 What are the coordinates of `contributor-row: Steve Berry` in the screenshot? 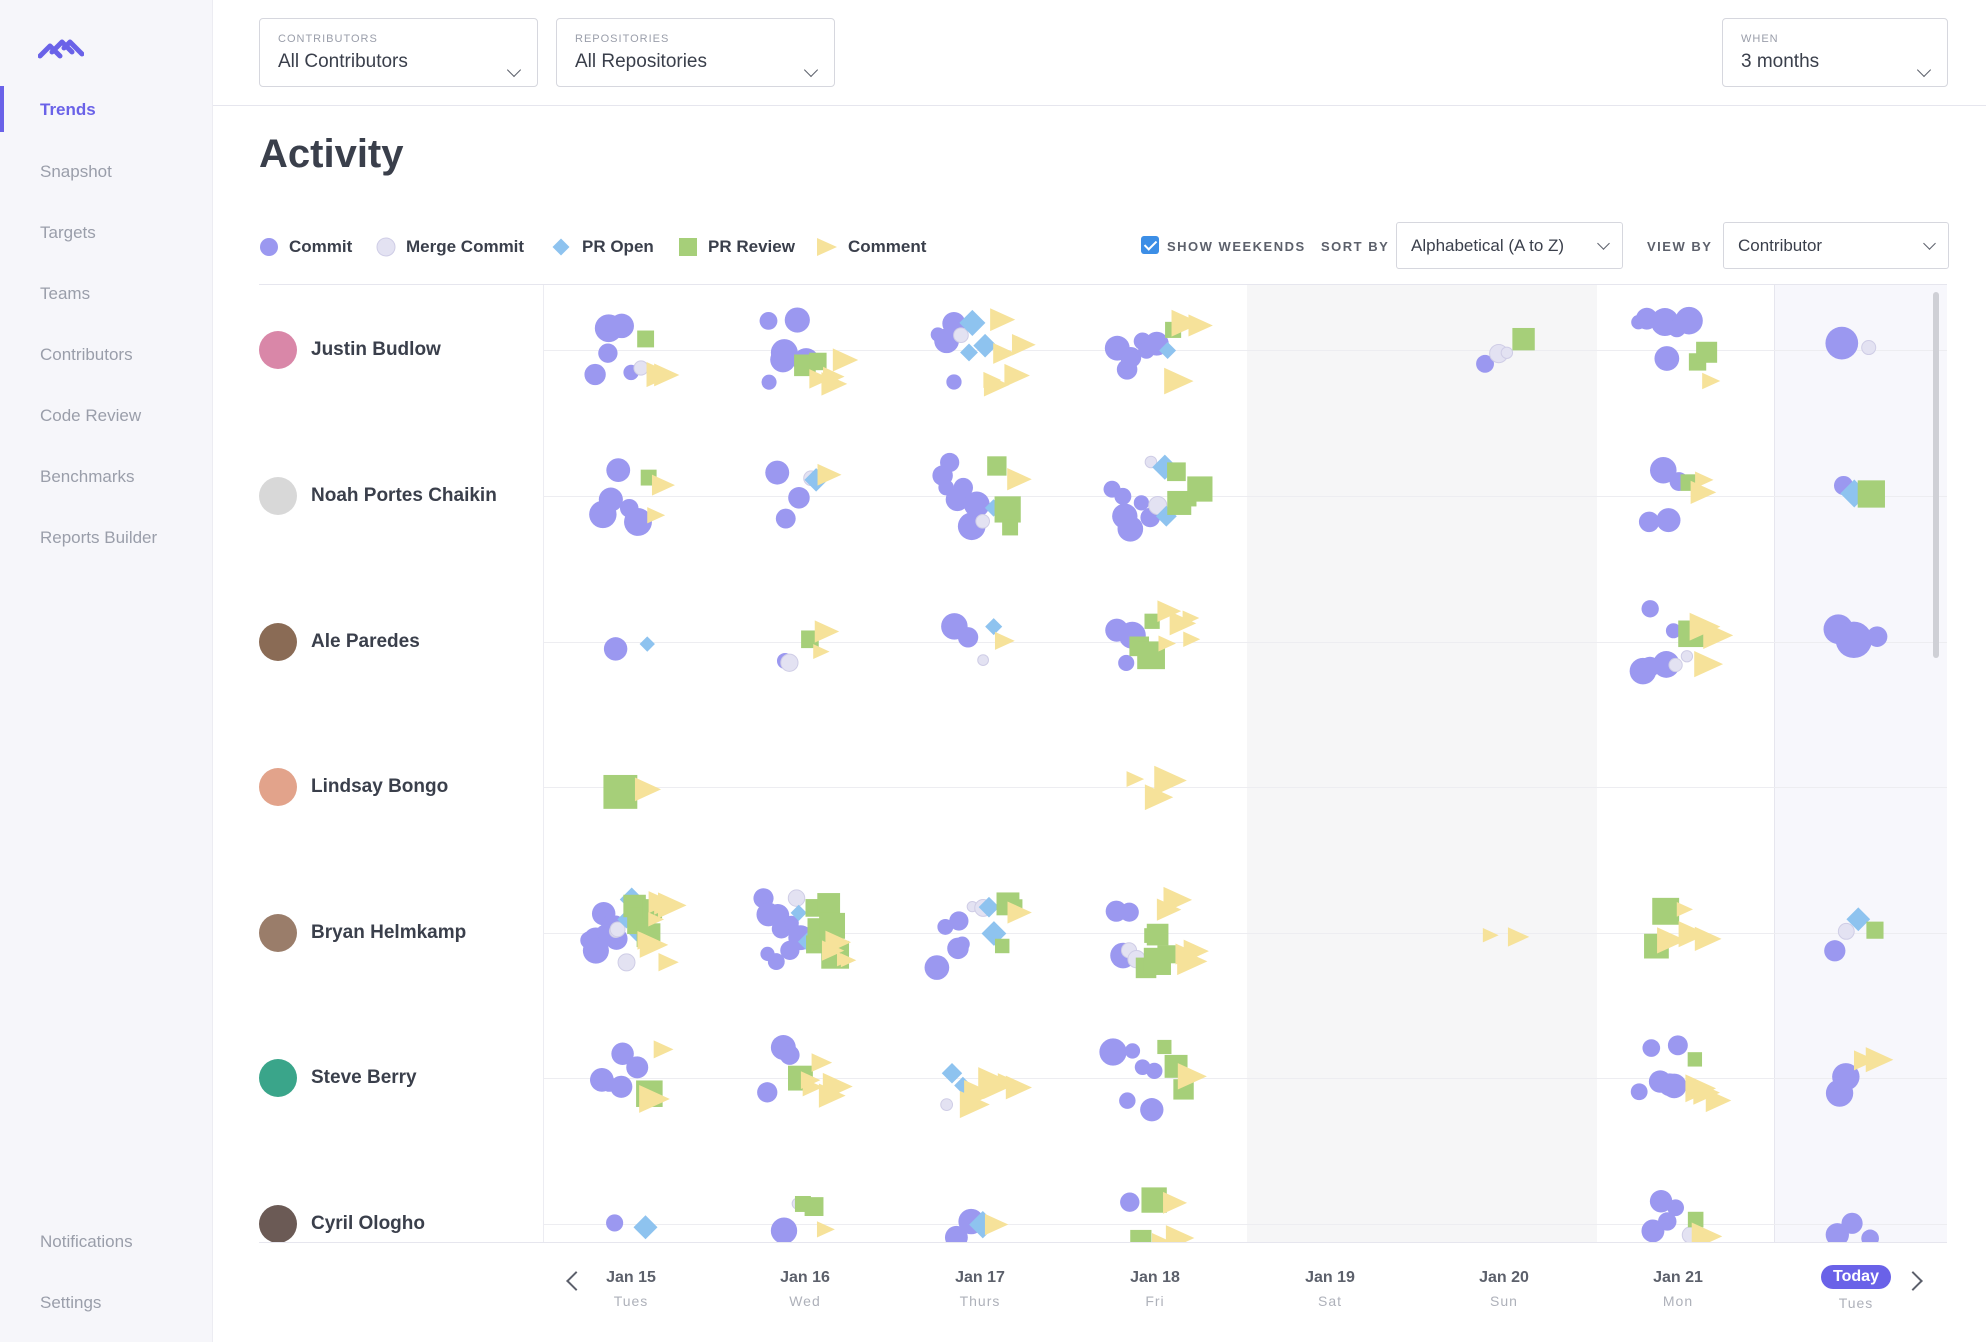 It's located at (338, 1078).